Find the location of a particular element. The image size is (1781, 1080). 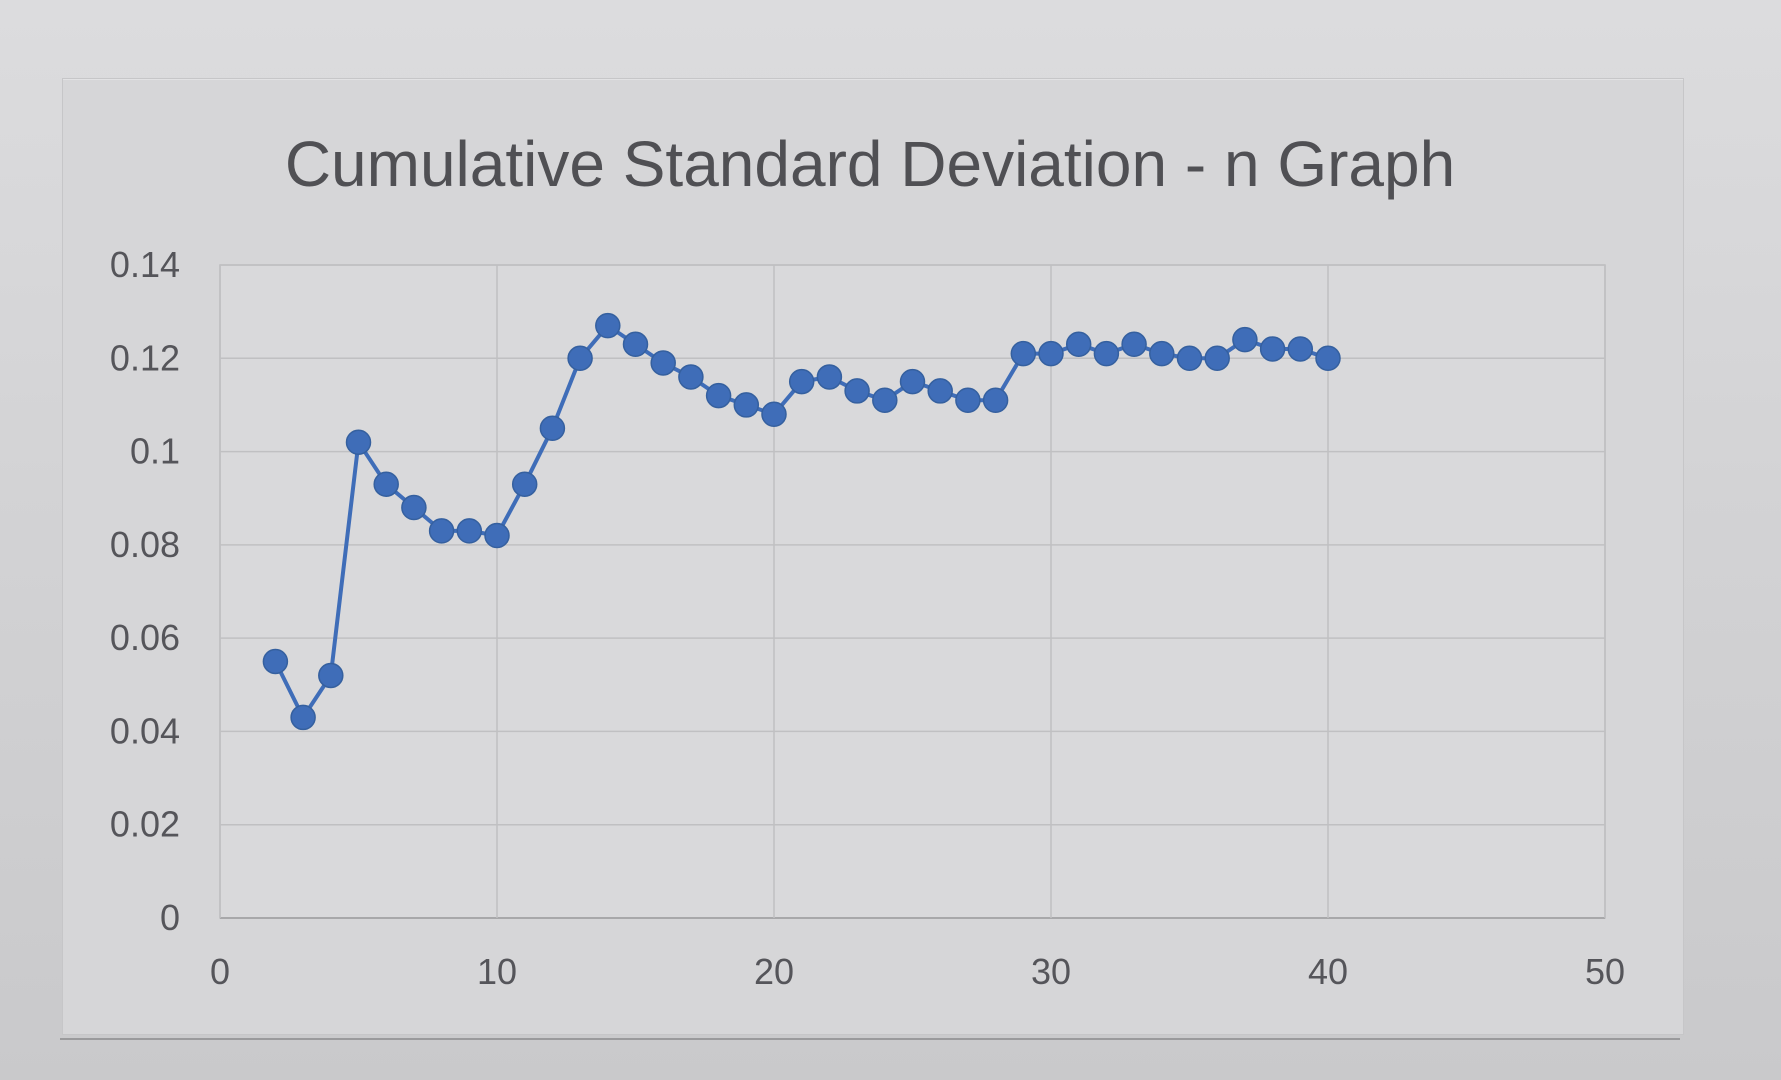

x-tick-label: 0 is located at coordinates (220, 971).